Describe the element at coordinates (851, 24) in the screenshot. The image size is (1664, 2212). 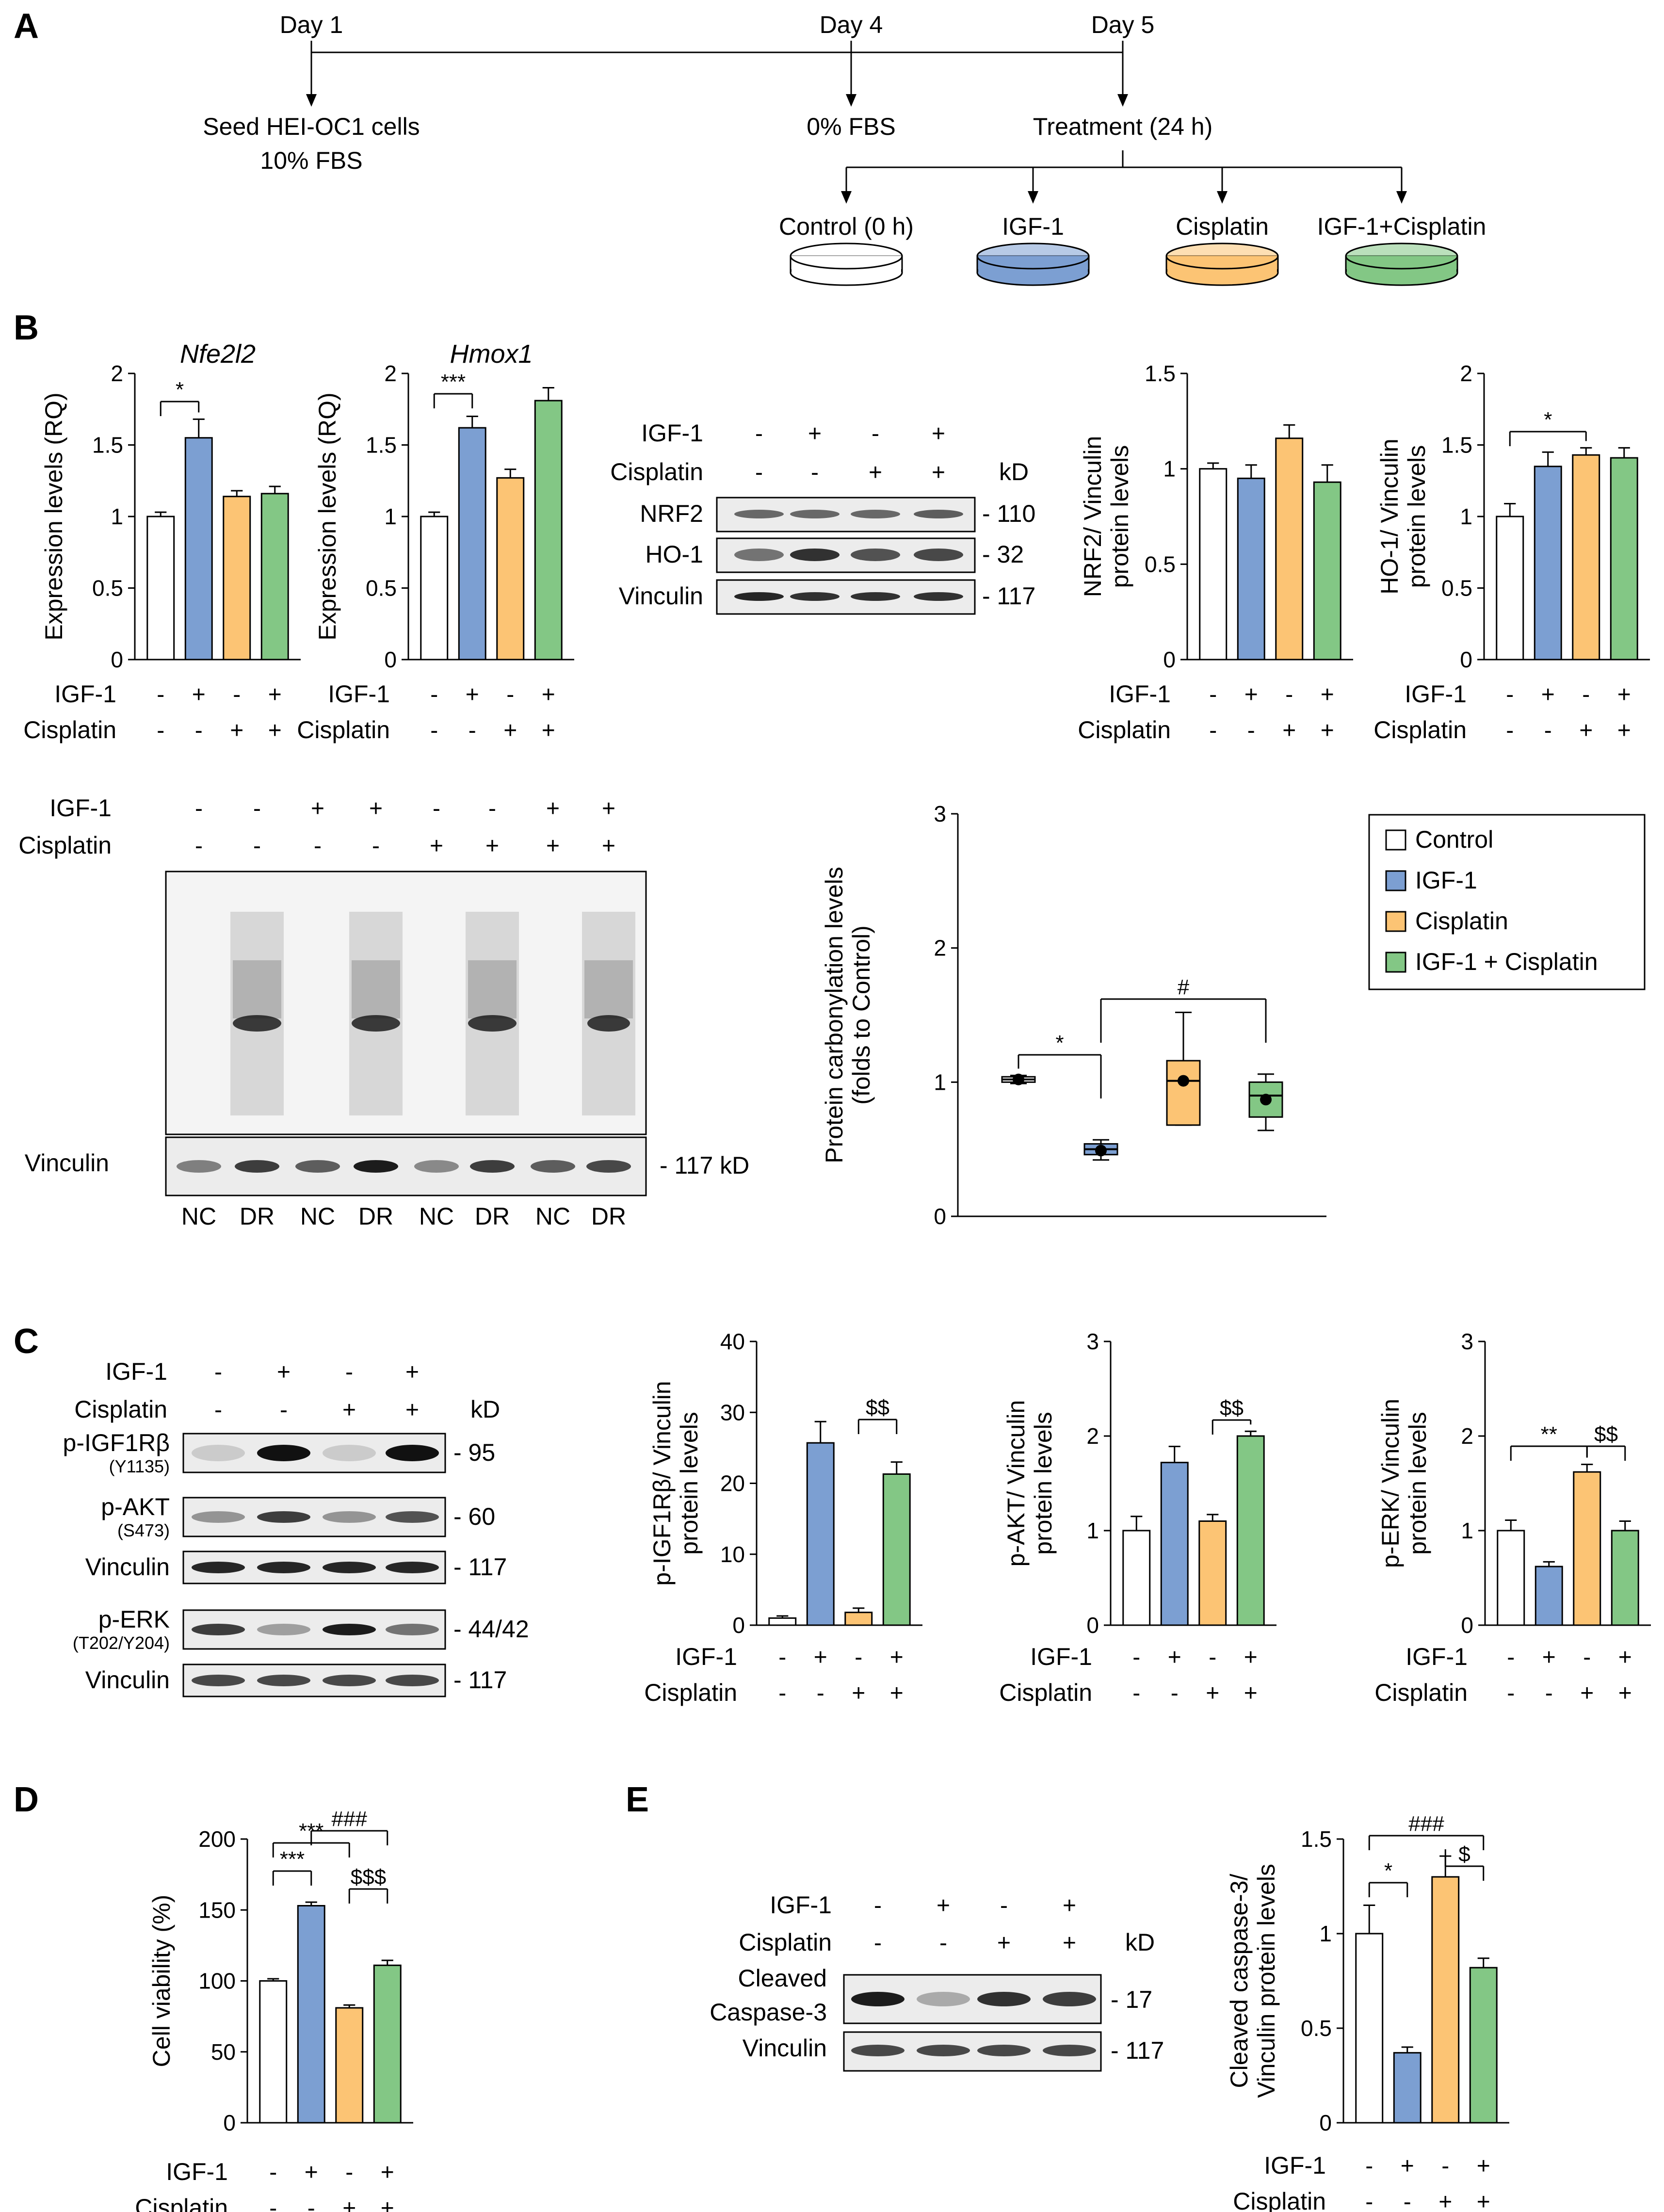
I see `day-label: Day 4` at that location.